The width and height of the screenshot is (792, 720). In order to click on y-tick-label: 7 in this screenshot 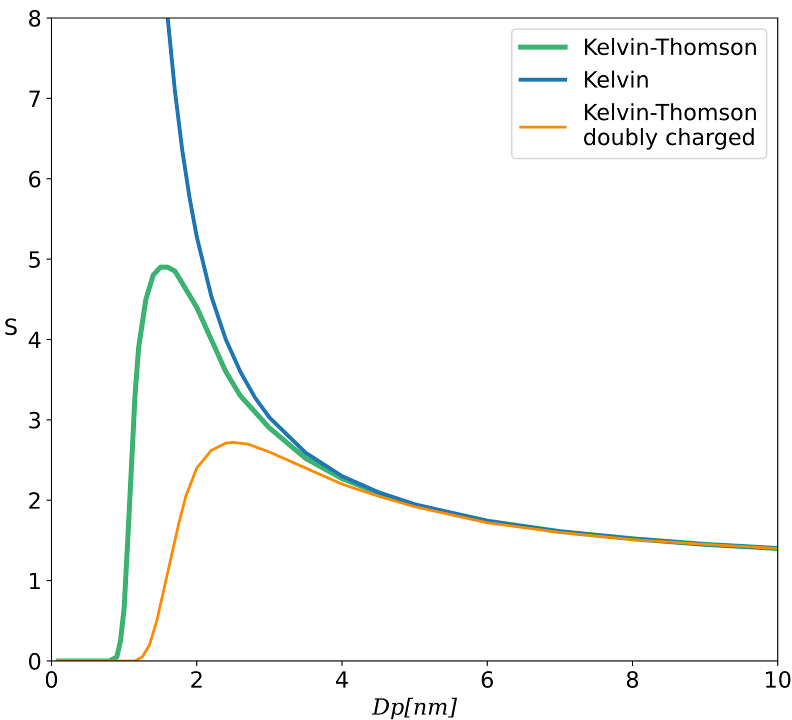, I will do `click(34, 98)`.